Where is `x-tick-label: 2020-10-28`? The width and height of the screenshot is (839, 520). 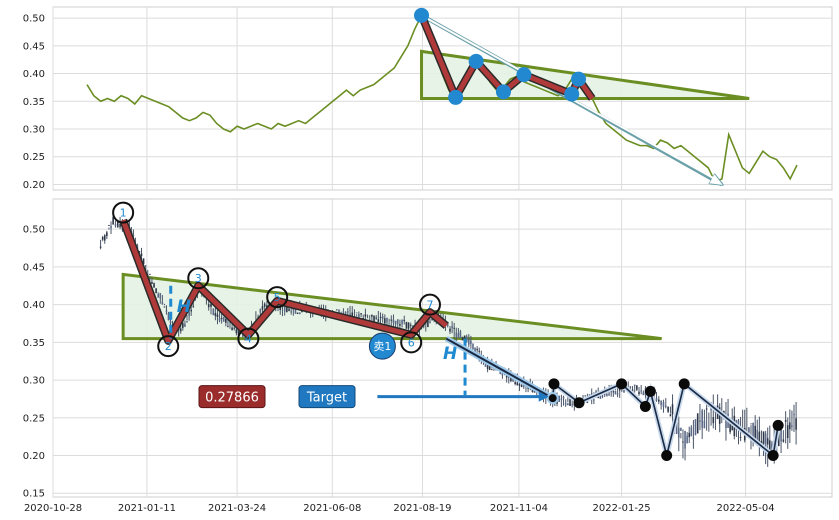 x-tick-label: 2020-10-28 is located at coordinates (53, 508).